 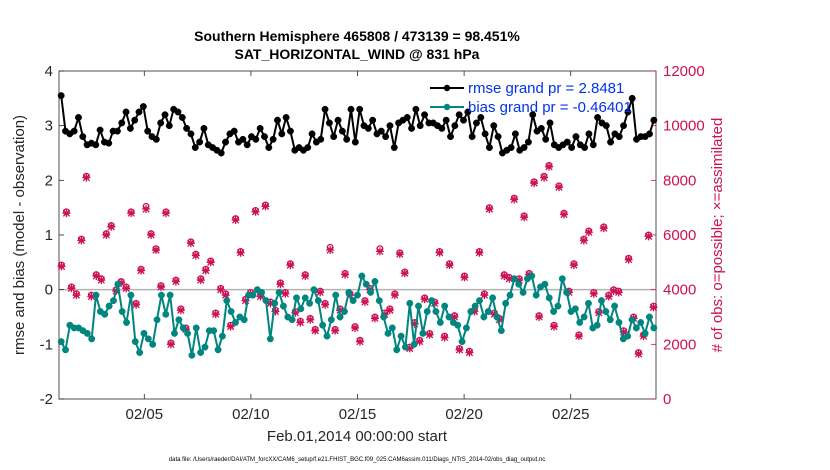 What do you see at coordinates (550, 107) in the screenshot?
I see `legend-bias-label: bias grand pr = -0.46401` at bounding box center [550, 107].